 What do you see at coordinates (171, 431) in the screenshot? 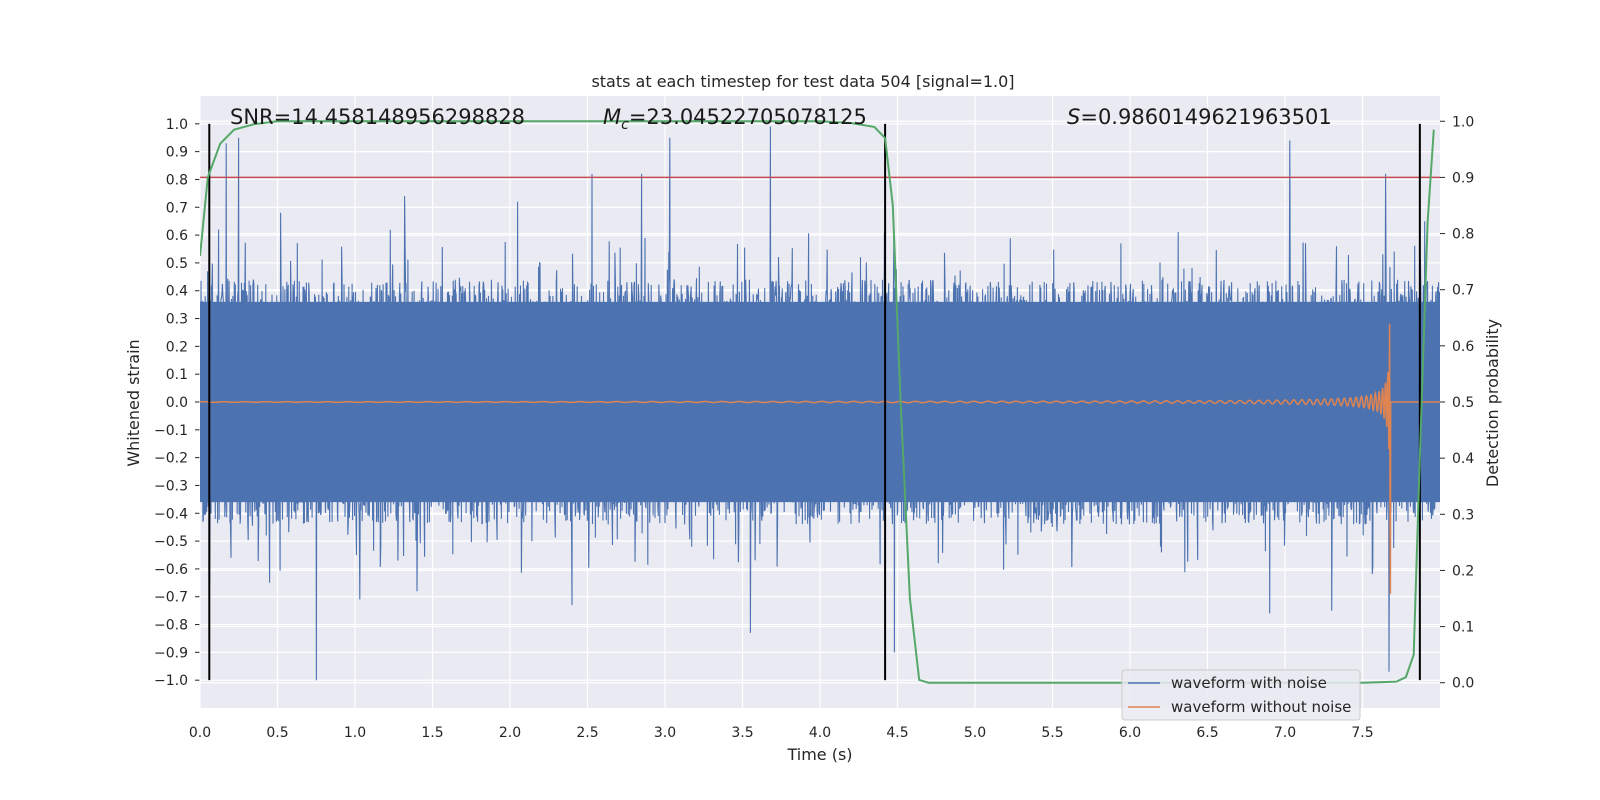
I see `y-tick-label: −0.1` at bounding box center [171, 431].